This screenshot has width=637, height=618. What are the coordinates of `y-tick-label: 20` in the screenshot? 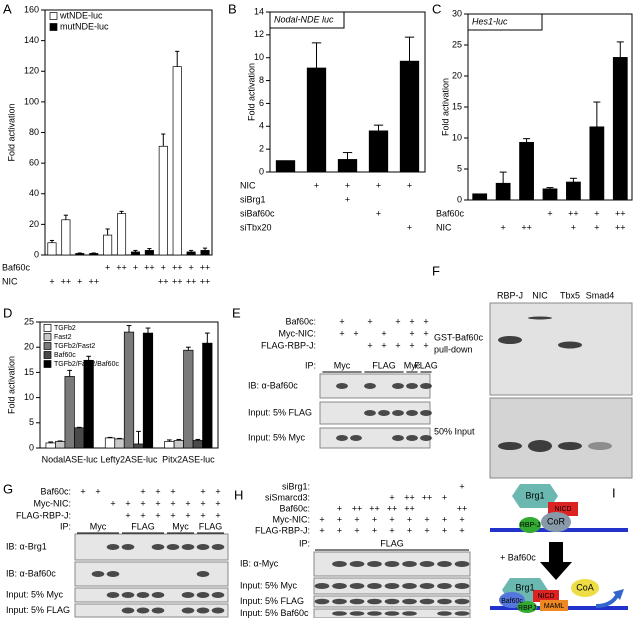 It's located at (29, 347).